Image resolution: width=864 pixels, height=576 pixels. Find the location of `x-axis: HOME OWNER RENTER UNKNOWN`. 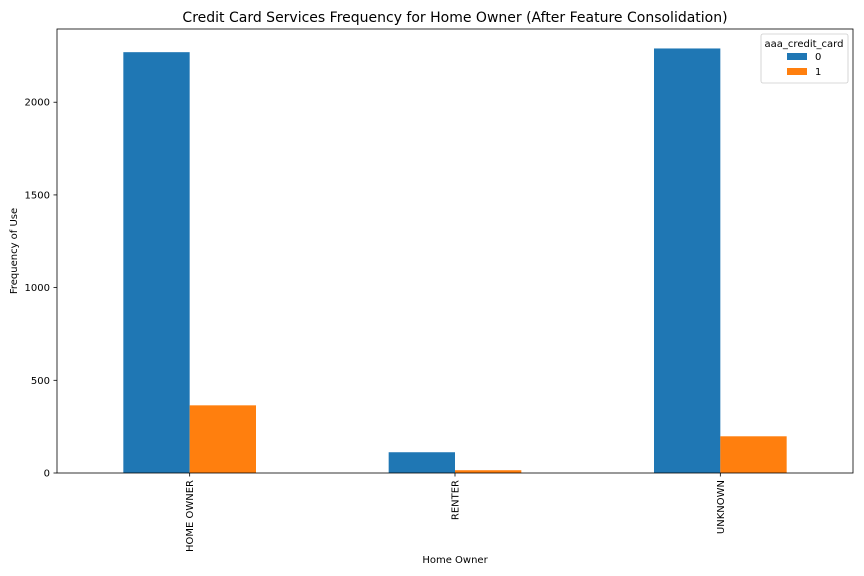

x-axis: HOME OWNER RENTER UNKNOWN is located at coordinates (456, 512).